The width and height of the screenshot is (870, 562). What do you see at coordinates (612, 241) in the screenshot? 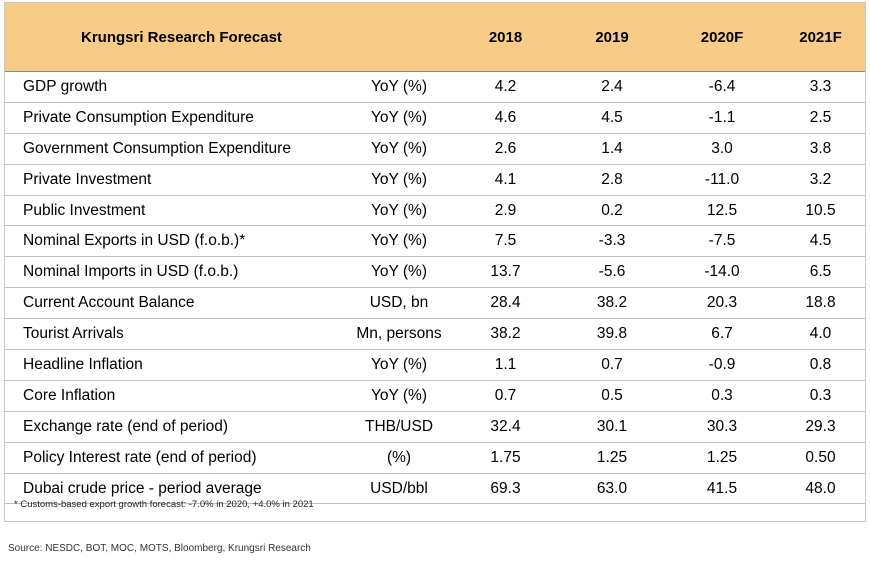
I see `row-value: -3.3` at bounding box center [612, 241].